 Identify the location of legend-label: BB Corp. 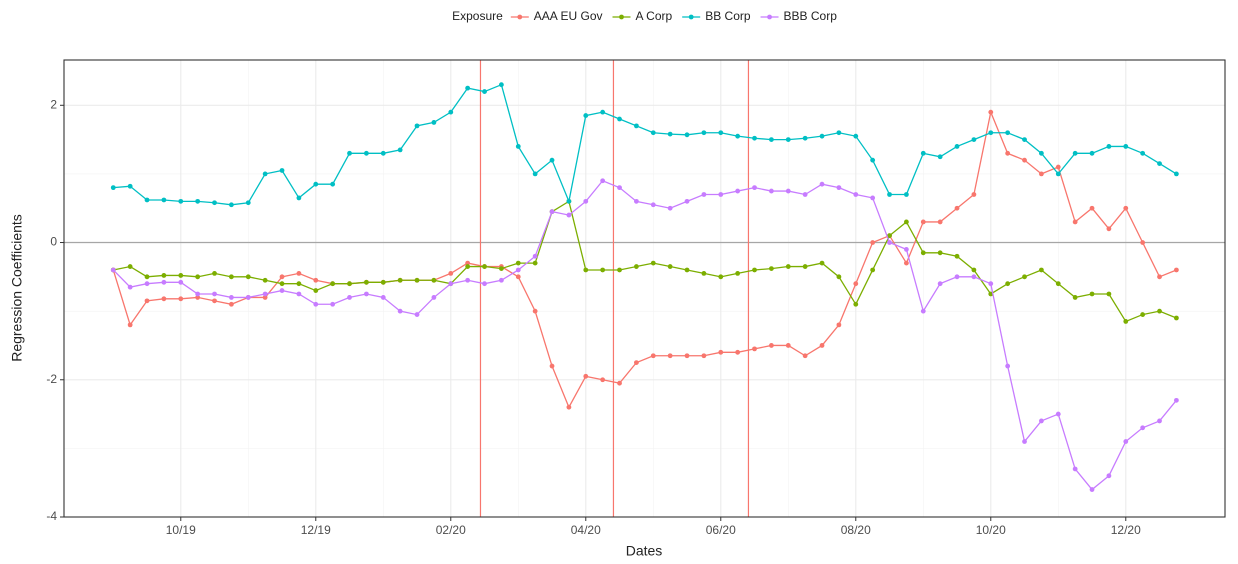
(728, 16).